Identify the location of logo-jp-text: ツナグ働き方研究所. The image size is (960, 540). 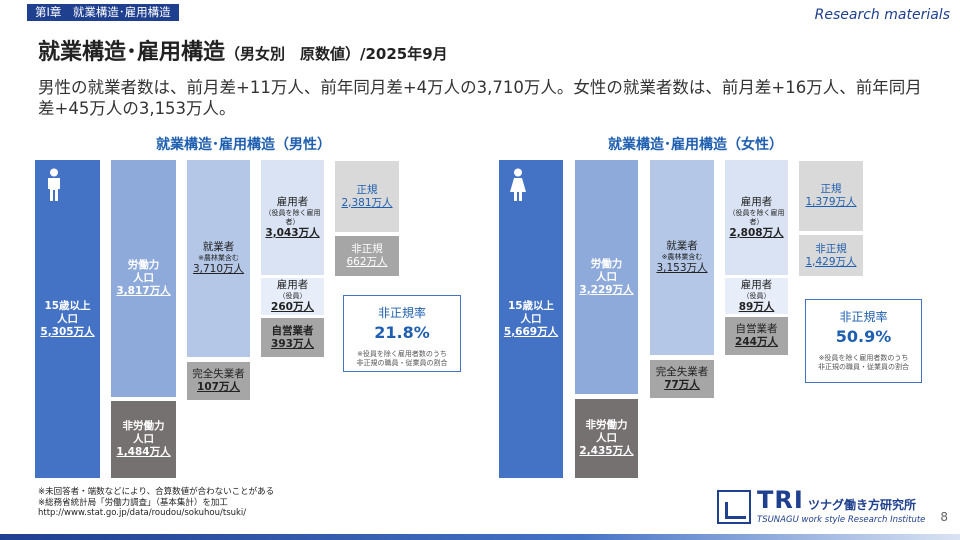
(862, 505).